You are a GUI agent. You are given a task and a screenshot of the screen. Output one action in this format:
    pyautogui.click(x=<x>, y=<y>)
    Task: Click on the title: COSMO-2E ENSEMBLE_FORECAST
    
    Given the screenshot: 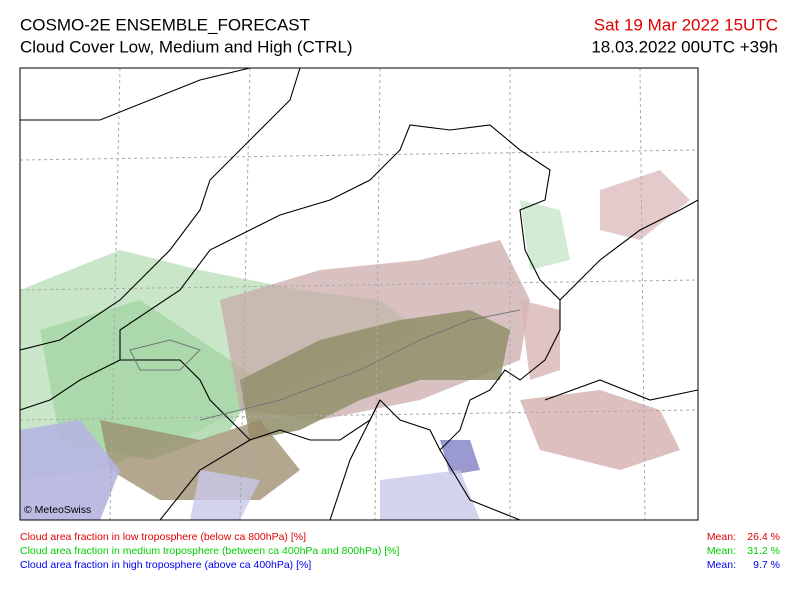 What is the action you would take?
    pyautogui.click(x=165, y=24)
    